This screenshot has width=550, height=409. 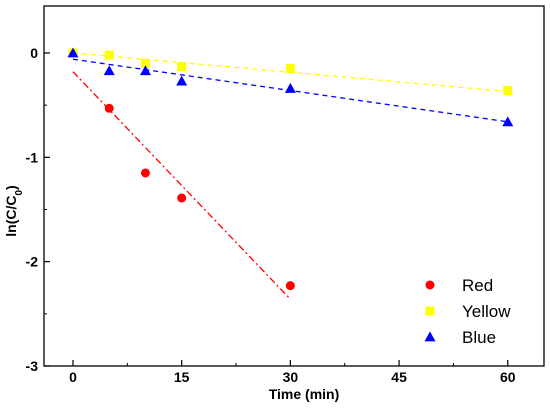 What do you see at coordinates (11, 216) in the screenshot?
I see `y-axis-title-main: ln(C/C` at bounding box center [11, 216].